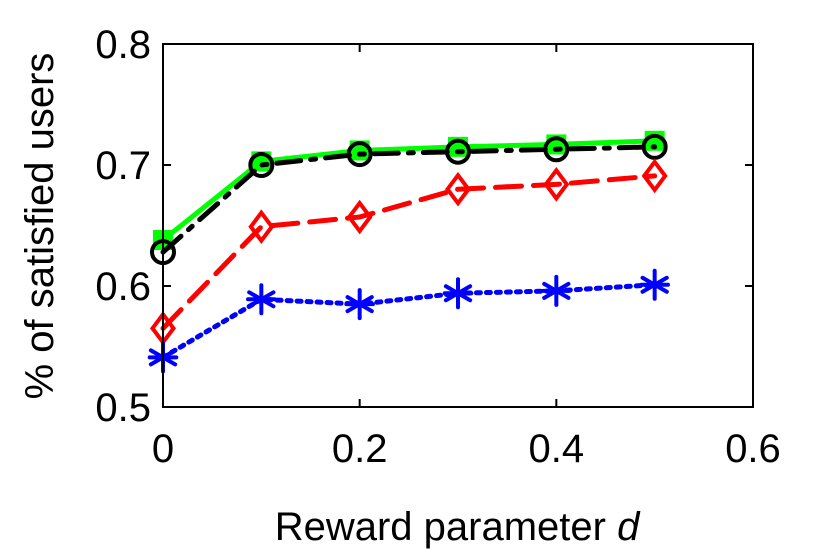  I want to click on series-circle, so click(409, 199).